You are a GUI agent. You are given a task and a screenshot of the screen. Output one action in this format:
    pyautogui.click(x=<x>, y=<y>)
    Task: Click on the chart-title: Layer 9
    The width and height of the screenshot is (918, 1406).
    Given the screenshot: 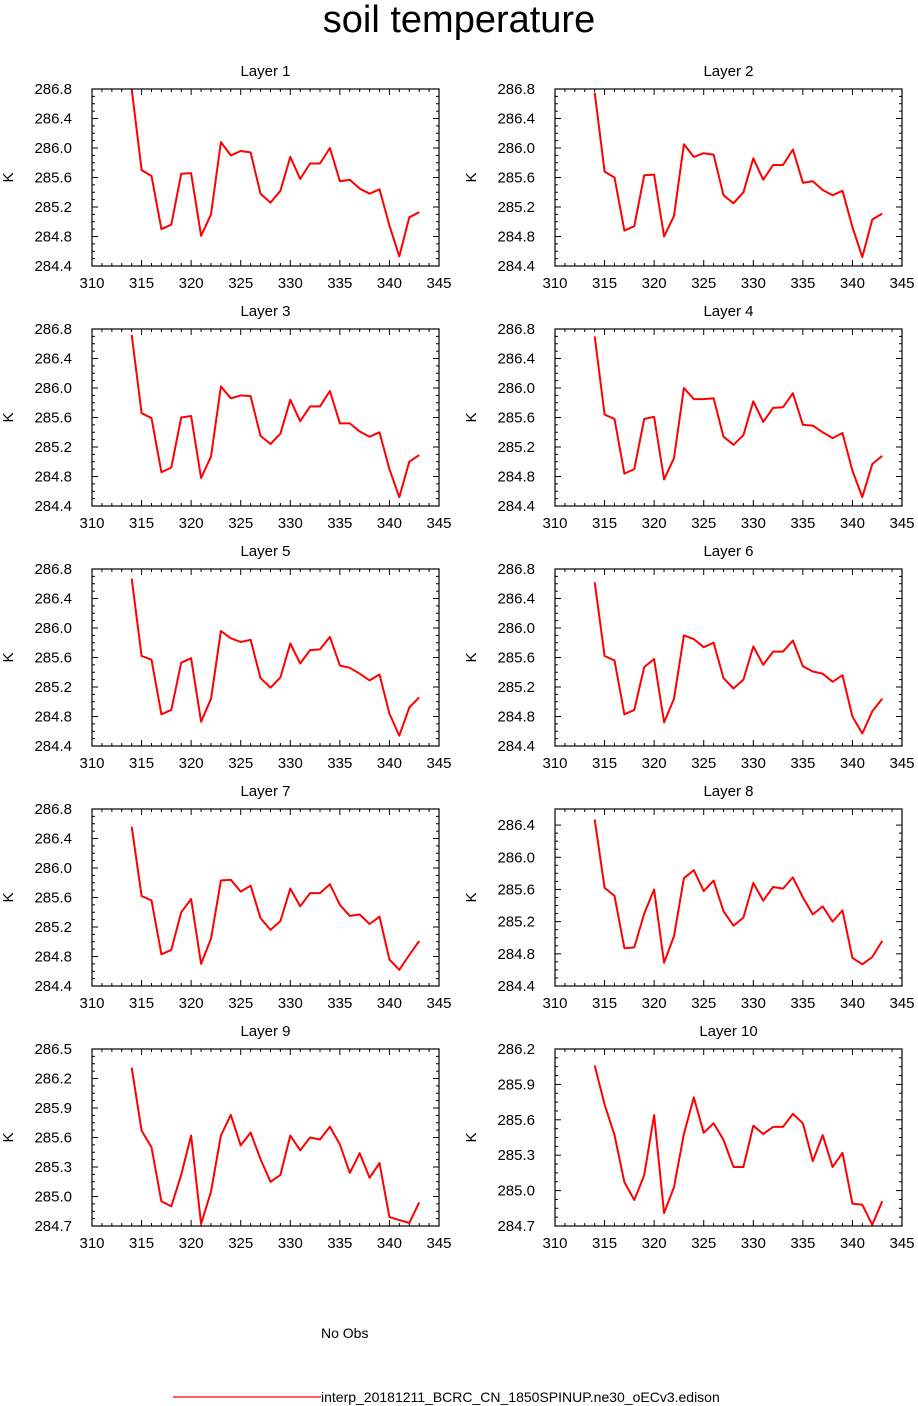 What is the action you would take?
    pyautogui.click(x=265, y=1031)
    